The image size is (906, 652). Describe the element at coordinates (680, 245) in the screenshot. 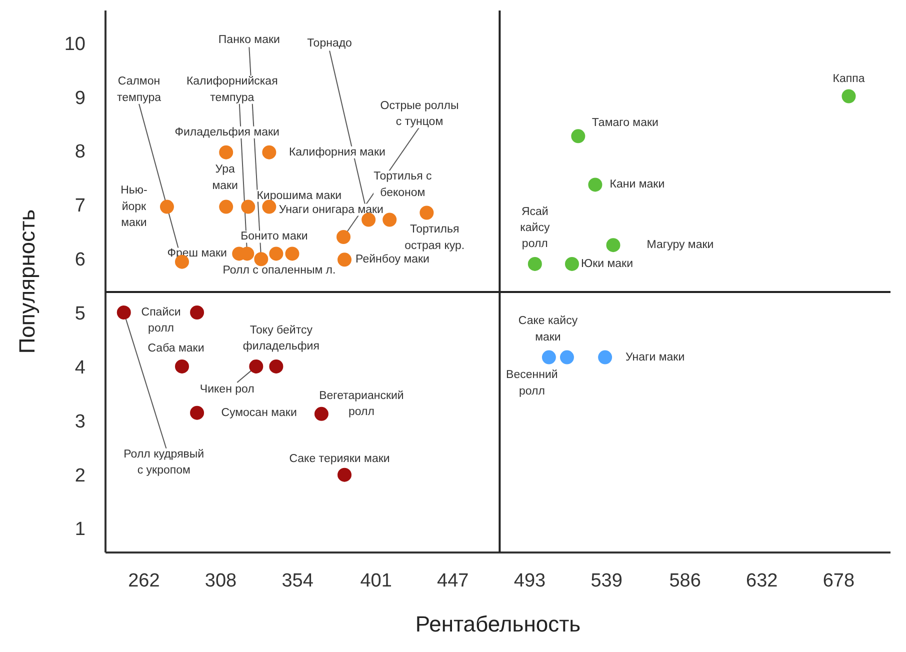

I see `annotation: Магуру маки` at that location.